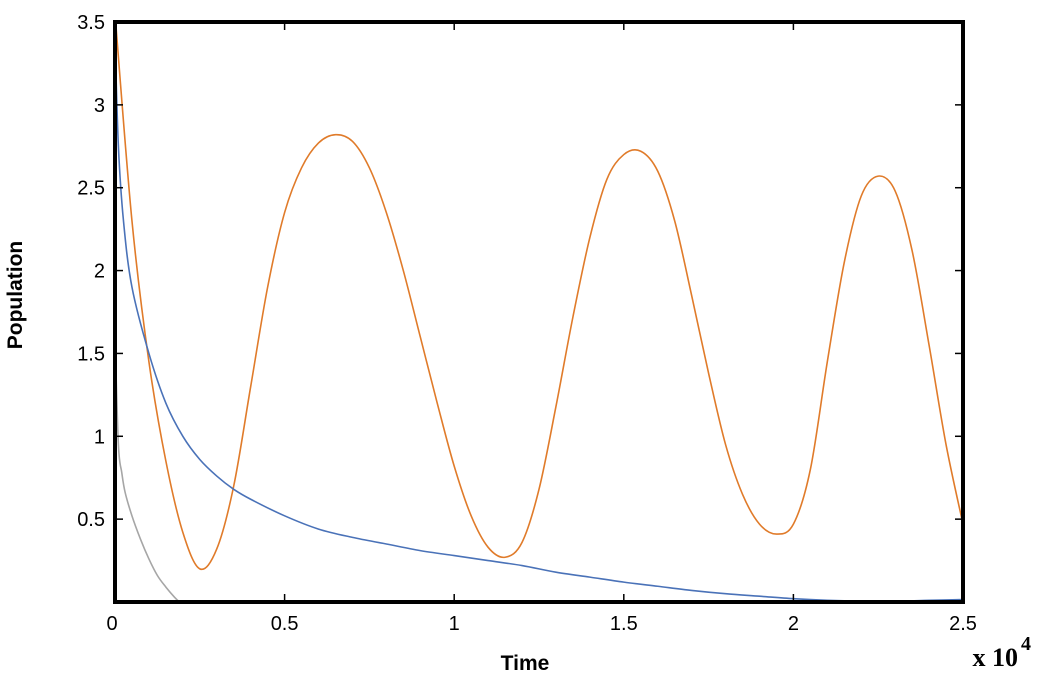 The height and width of the screenshot is (680, 1063). I want to click on y-tick-label: 1, so click(99, 437).